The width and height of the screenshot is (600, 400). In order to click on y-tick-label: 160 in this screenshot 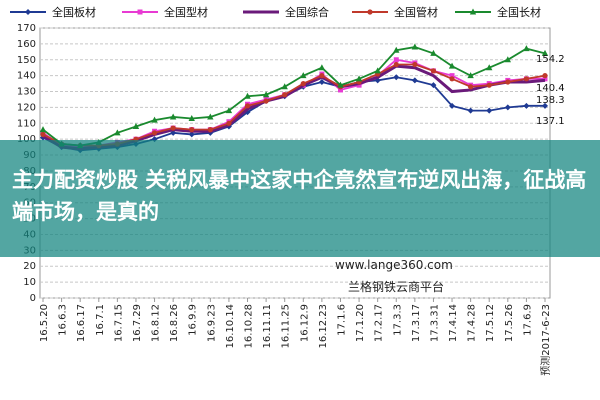, I will do `click(26, 44)`.